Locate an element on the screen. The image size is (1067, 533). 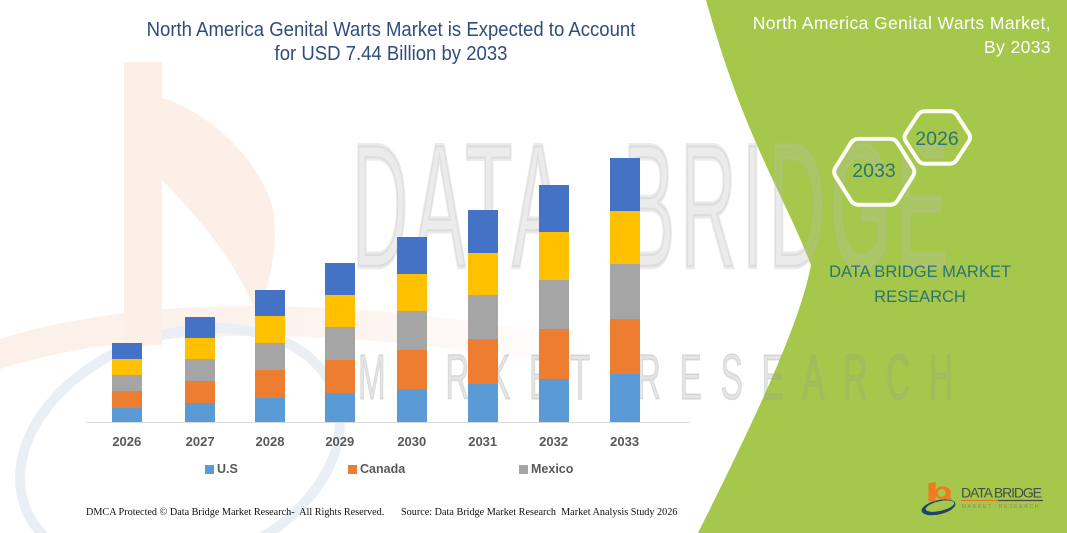
svg-text: 2026 is located at coordinates (936, 139).